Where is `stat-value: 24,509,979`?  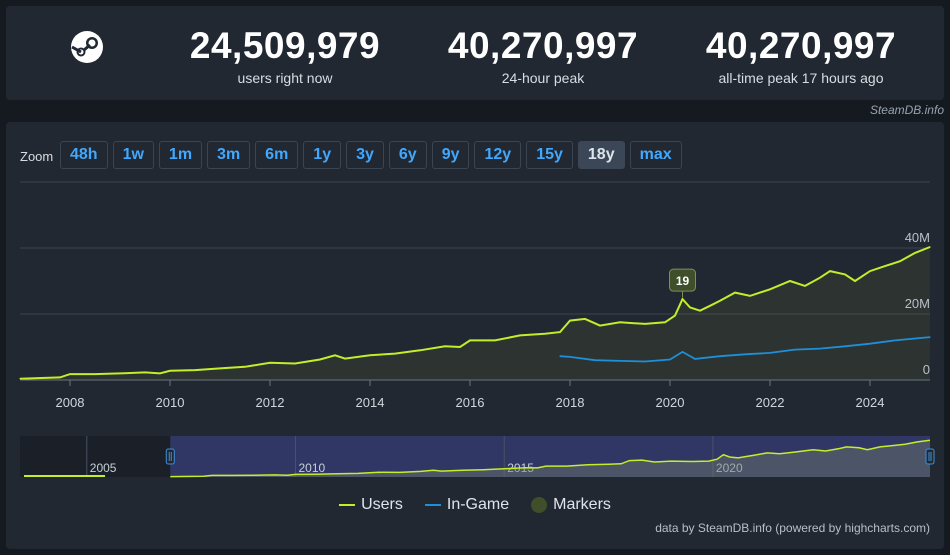
stat-value: 24,509,979 is located at coordinates (285, 45).